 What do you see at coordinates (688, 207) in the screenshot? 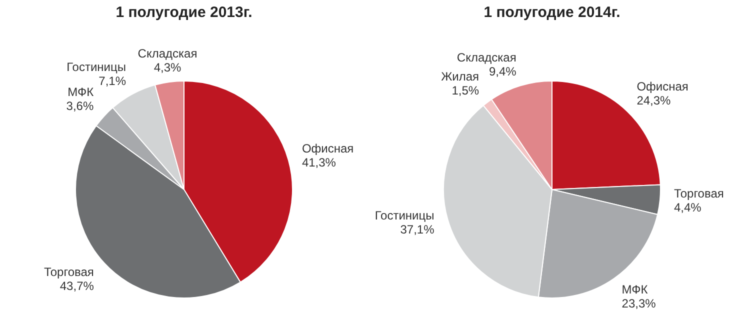
I see `data-label: 4,4%` at bounding box center [688, 207].